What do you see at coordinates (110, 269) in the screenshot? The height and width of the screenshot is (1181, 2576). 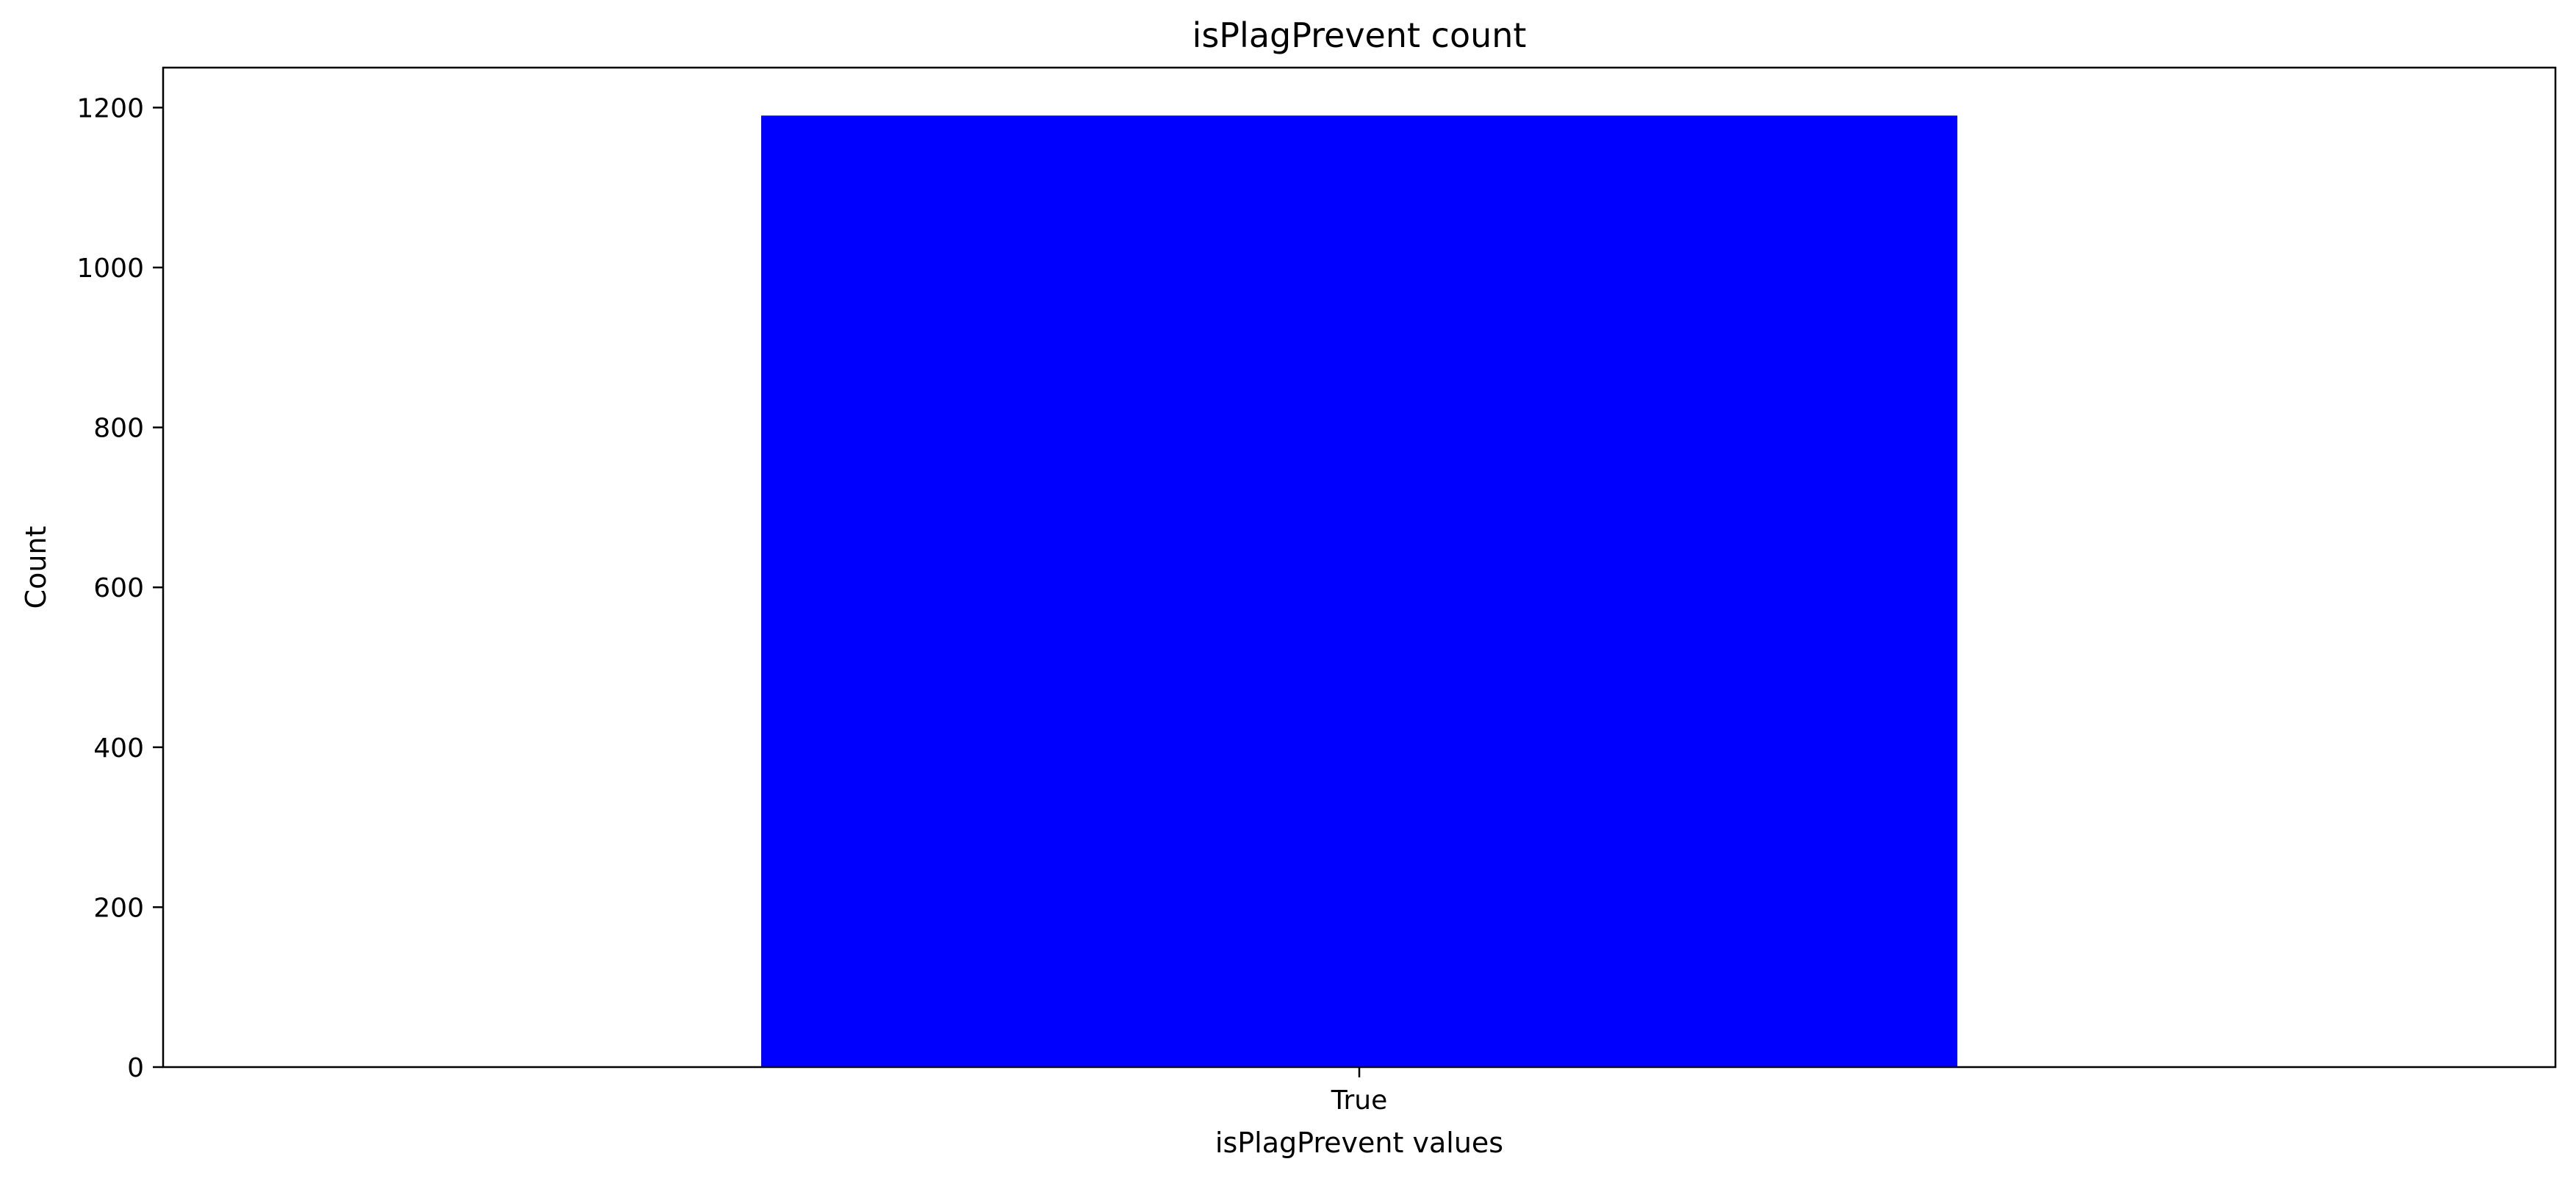 I see `y-tick-label: 1000` at bounding box center [110, 269].